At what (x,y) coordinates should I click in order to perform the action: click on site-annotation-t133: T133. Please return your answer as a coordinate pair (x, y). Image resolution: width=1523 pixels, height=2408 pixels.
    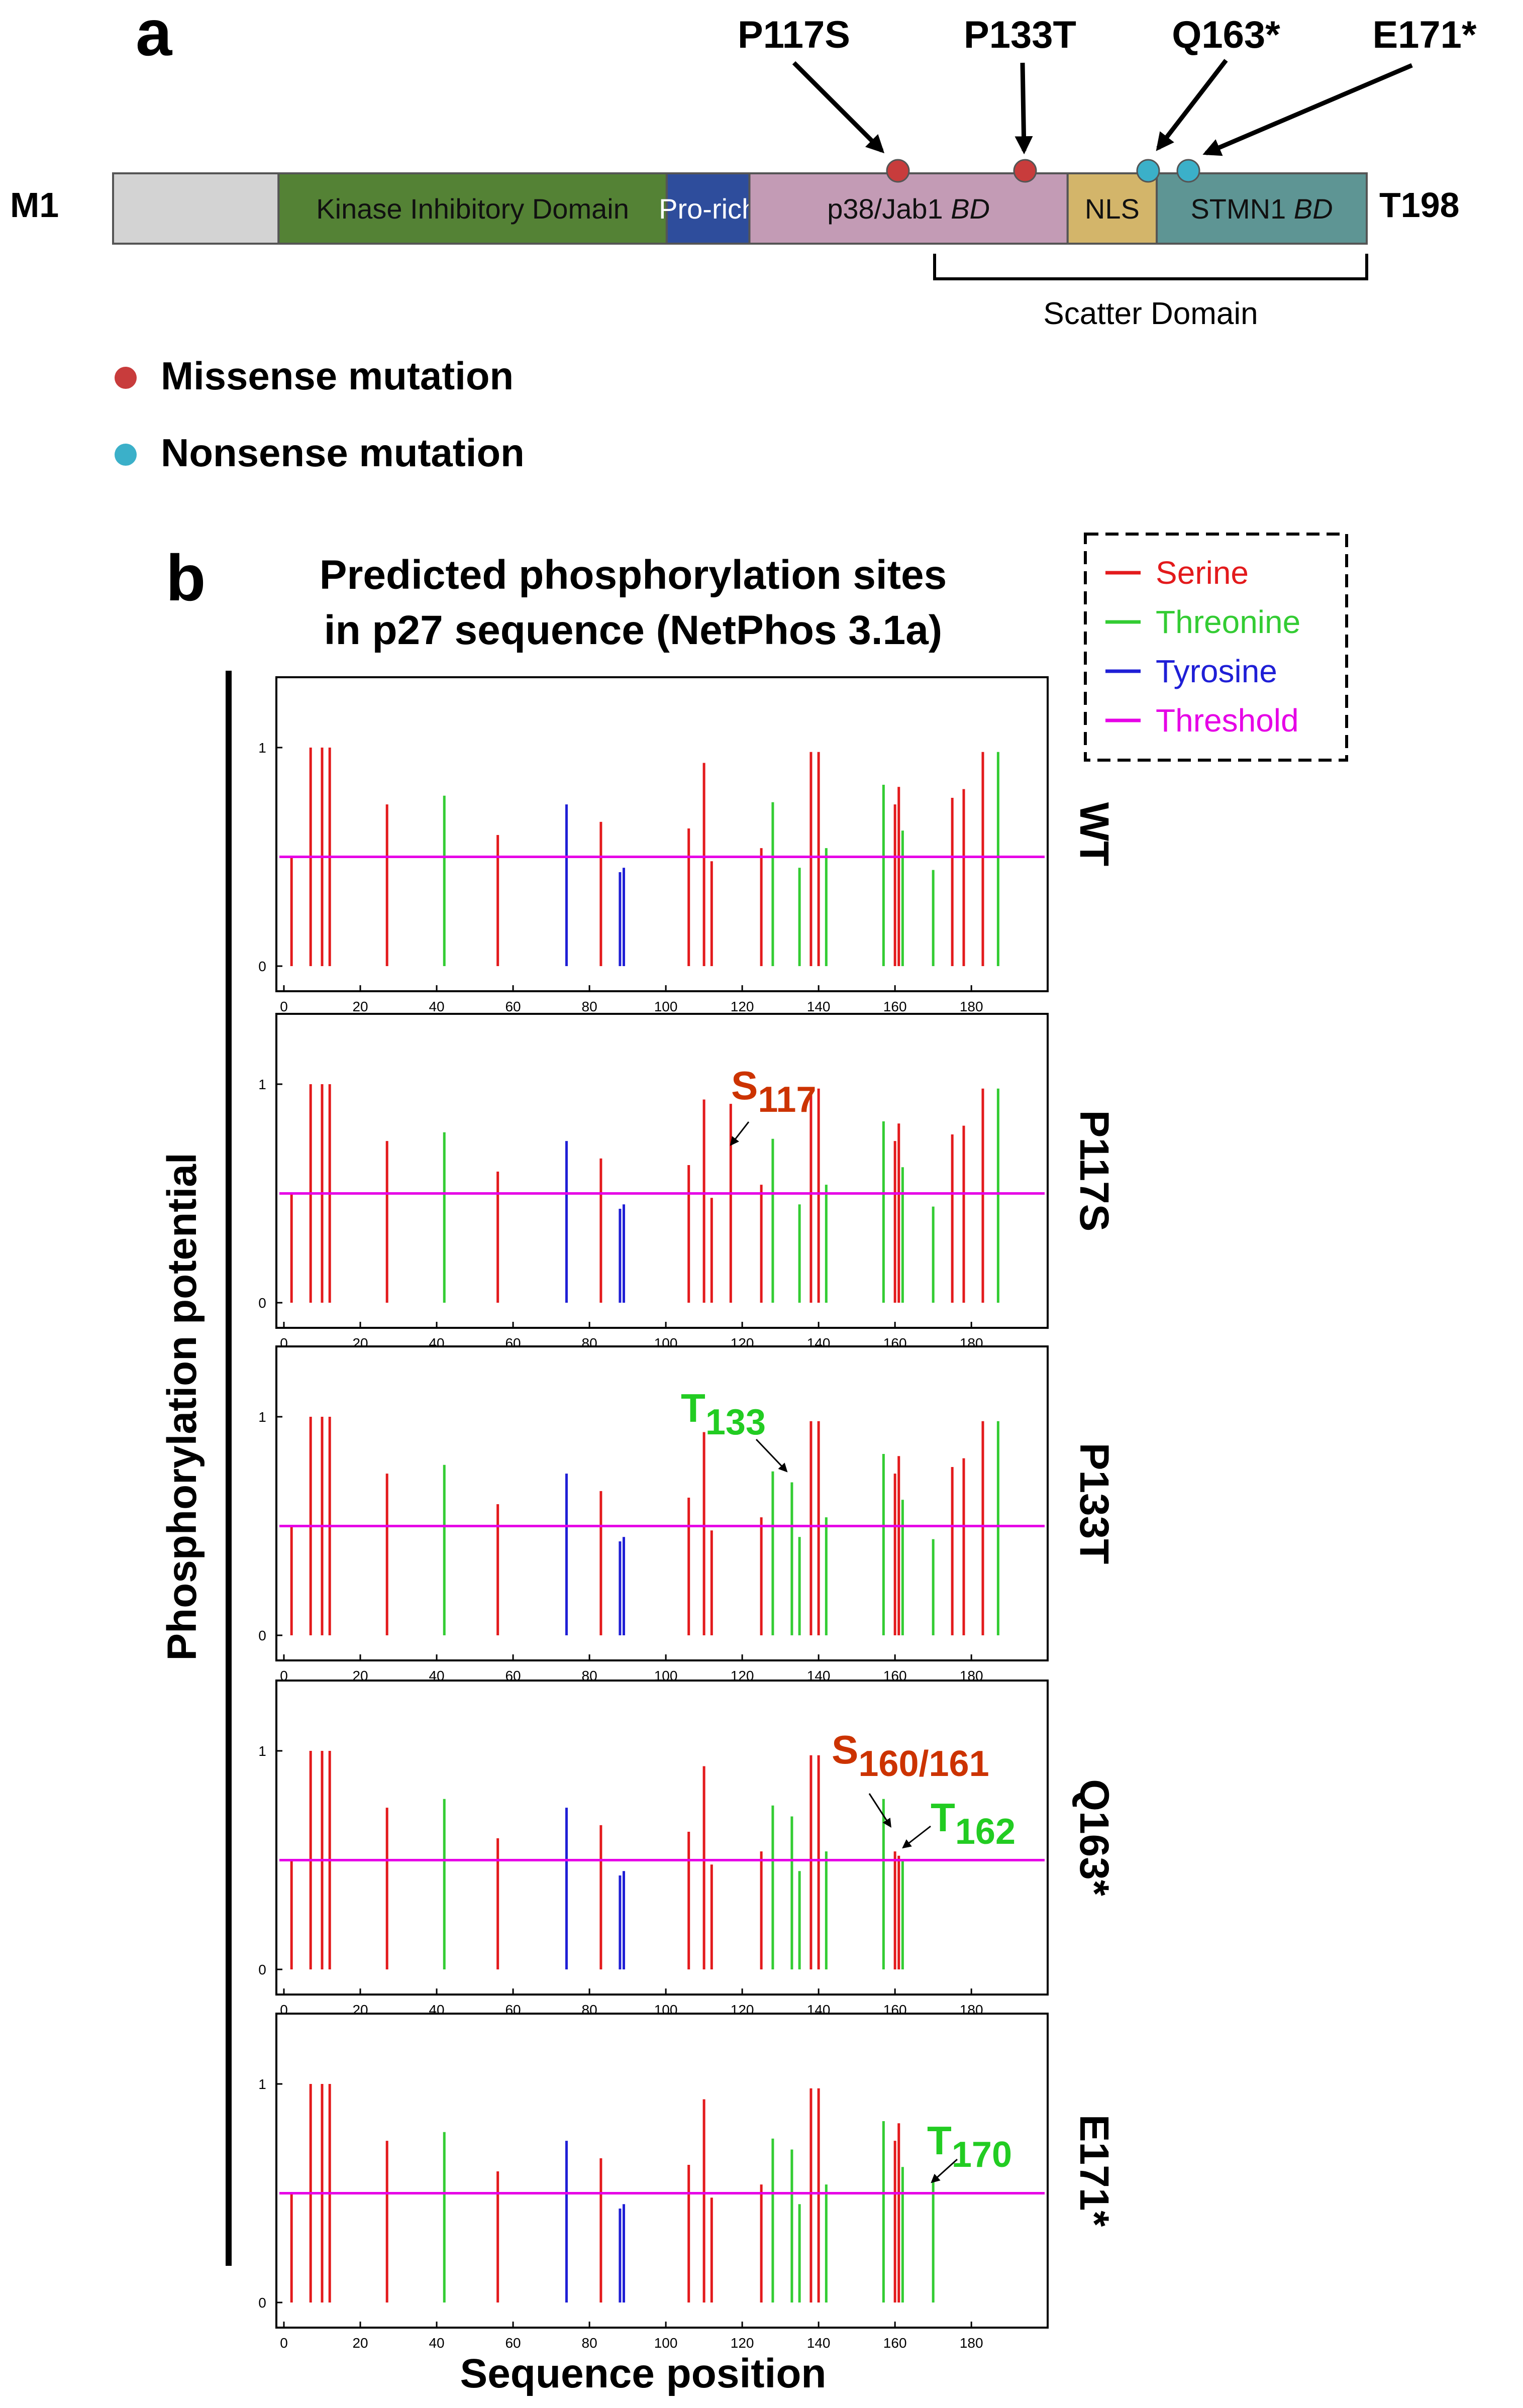
    Looking at the image, I should click on (723, 1414).